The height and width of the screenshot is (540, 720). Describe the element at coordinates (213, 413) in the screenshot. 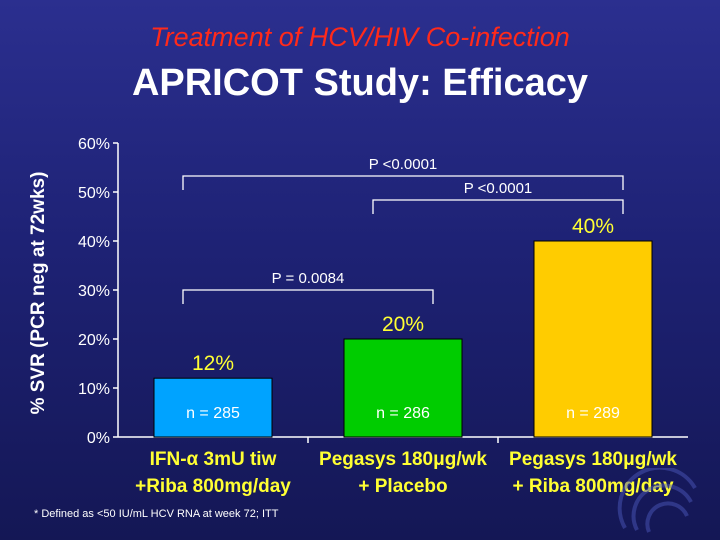

I see `bar-n-label: n = 285` at that location.